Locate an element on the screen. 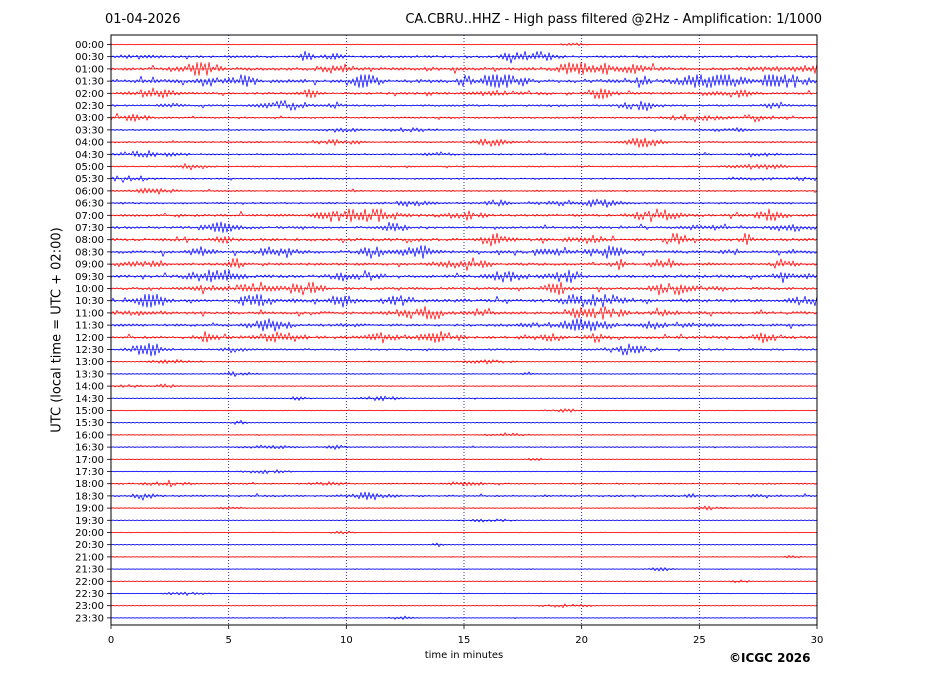 The image size is (927, 696). y-tick-label: 19:00 is located at coordinates (89, 509).